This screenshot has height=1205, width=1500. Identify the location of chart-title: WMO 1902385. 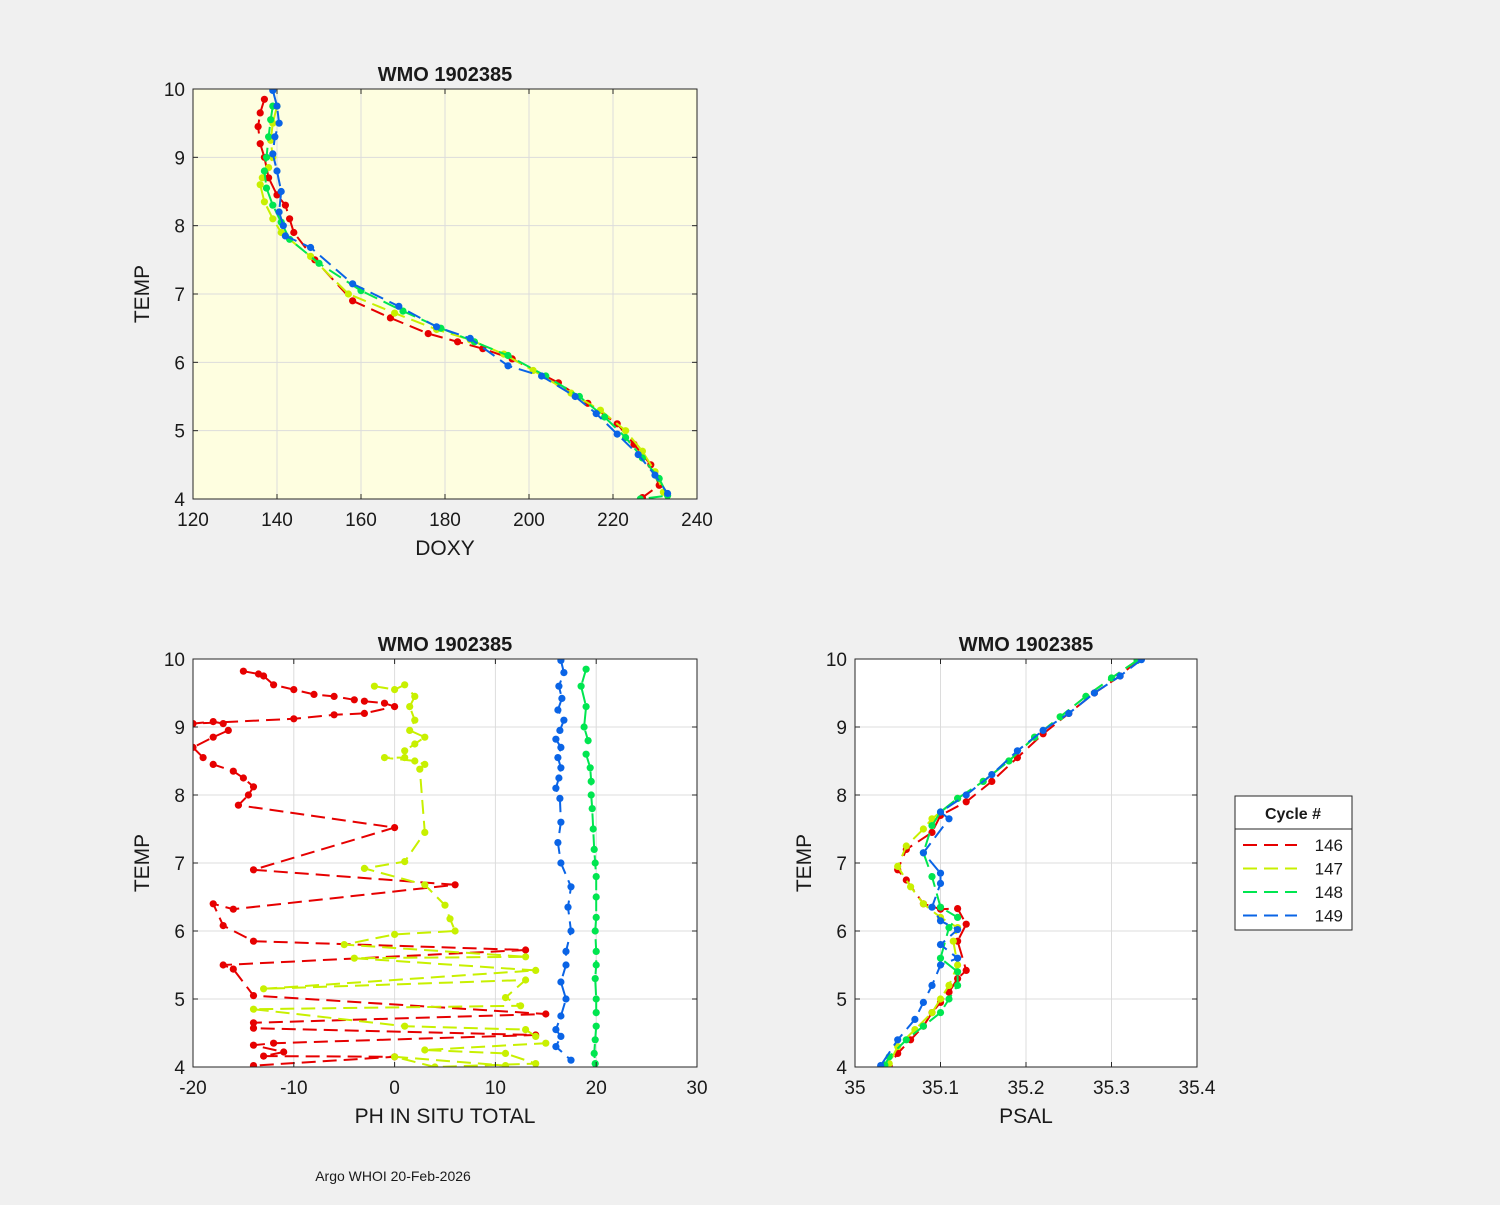
(445, 75).